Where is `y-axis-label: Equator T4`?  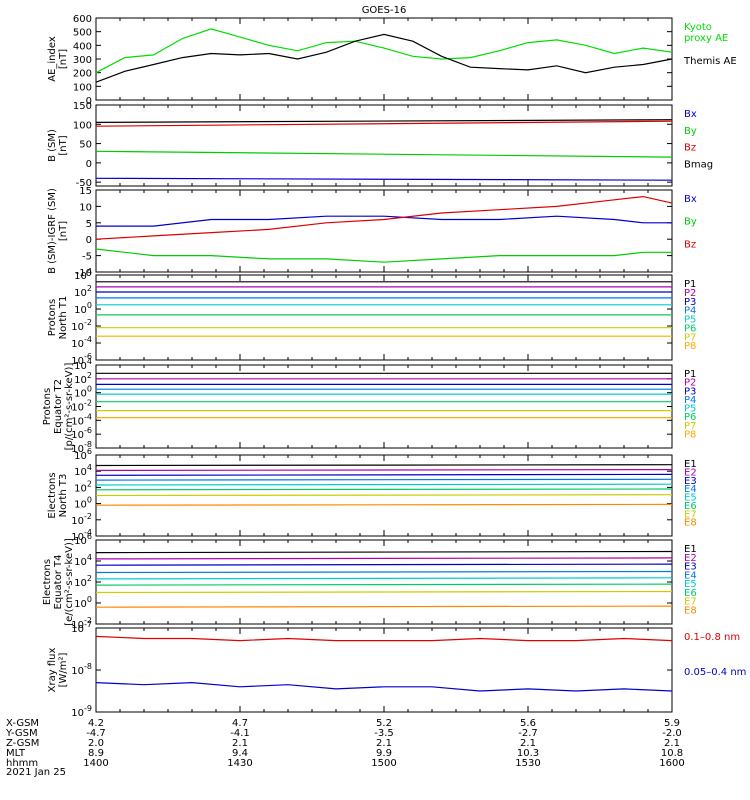
y-axis-label: Equator T4 is located at coordinates (58, 582).